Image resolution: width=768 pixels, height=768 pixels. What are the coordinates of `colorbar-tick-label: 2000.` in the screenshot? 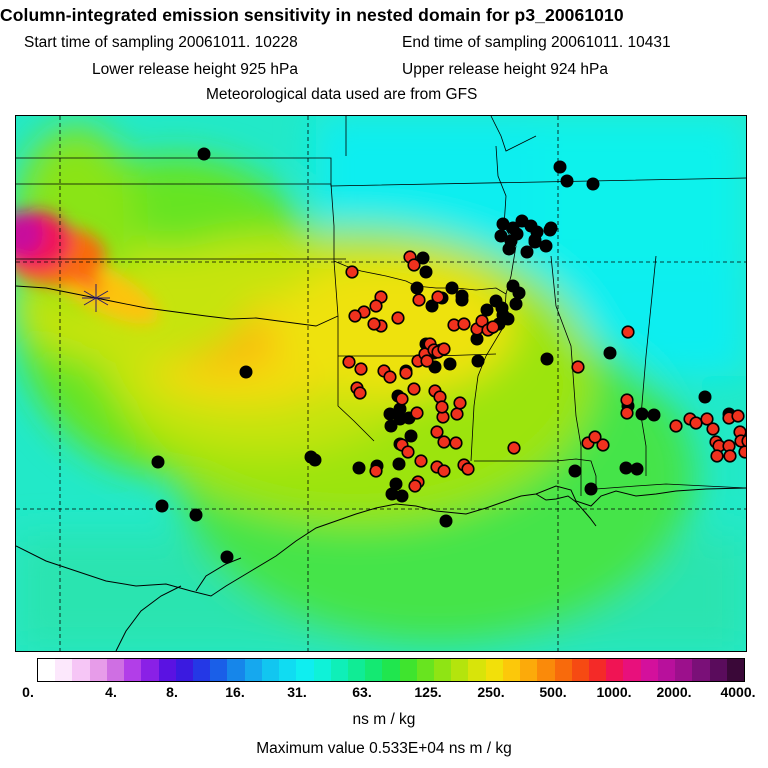 It's located at (674, 692).